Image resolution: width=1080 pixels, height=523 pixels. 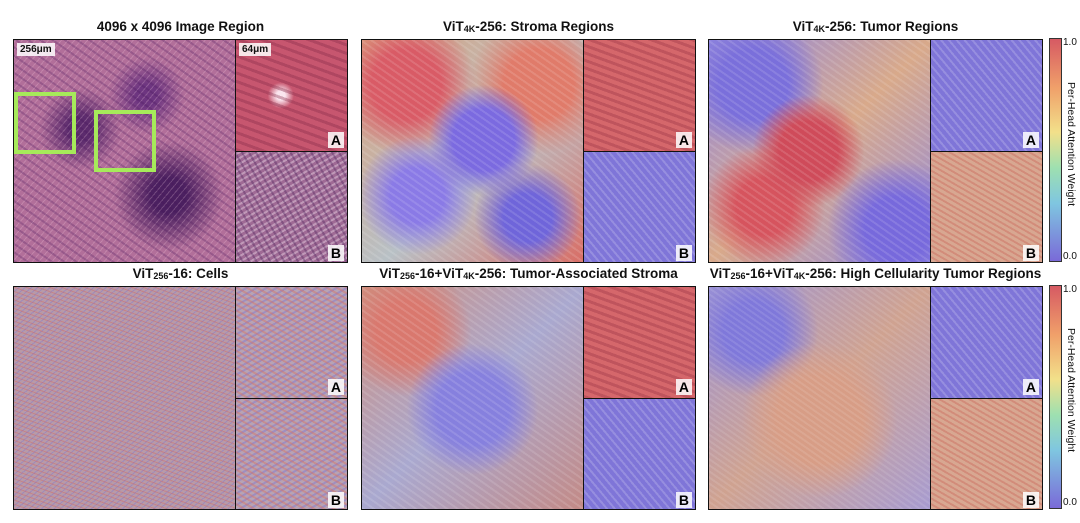 I want to click on colorbar-top, so click(x=1055, y=150).